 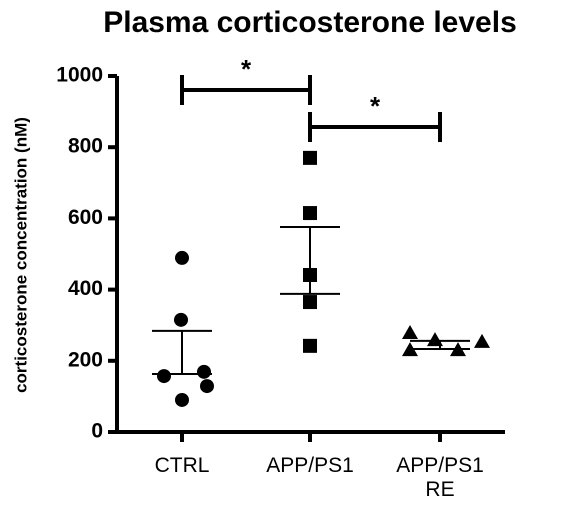 I want to click on y-tick-label: 1000, so click(x=79, y=75).